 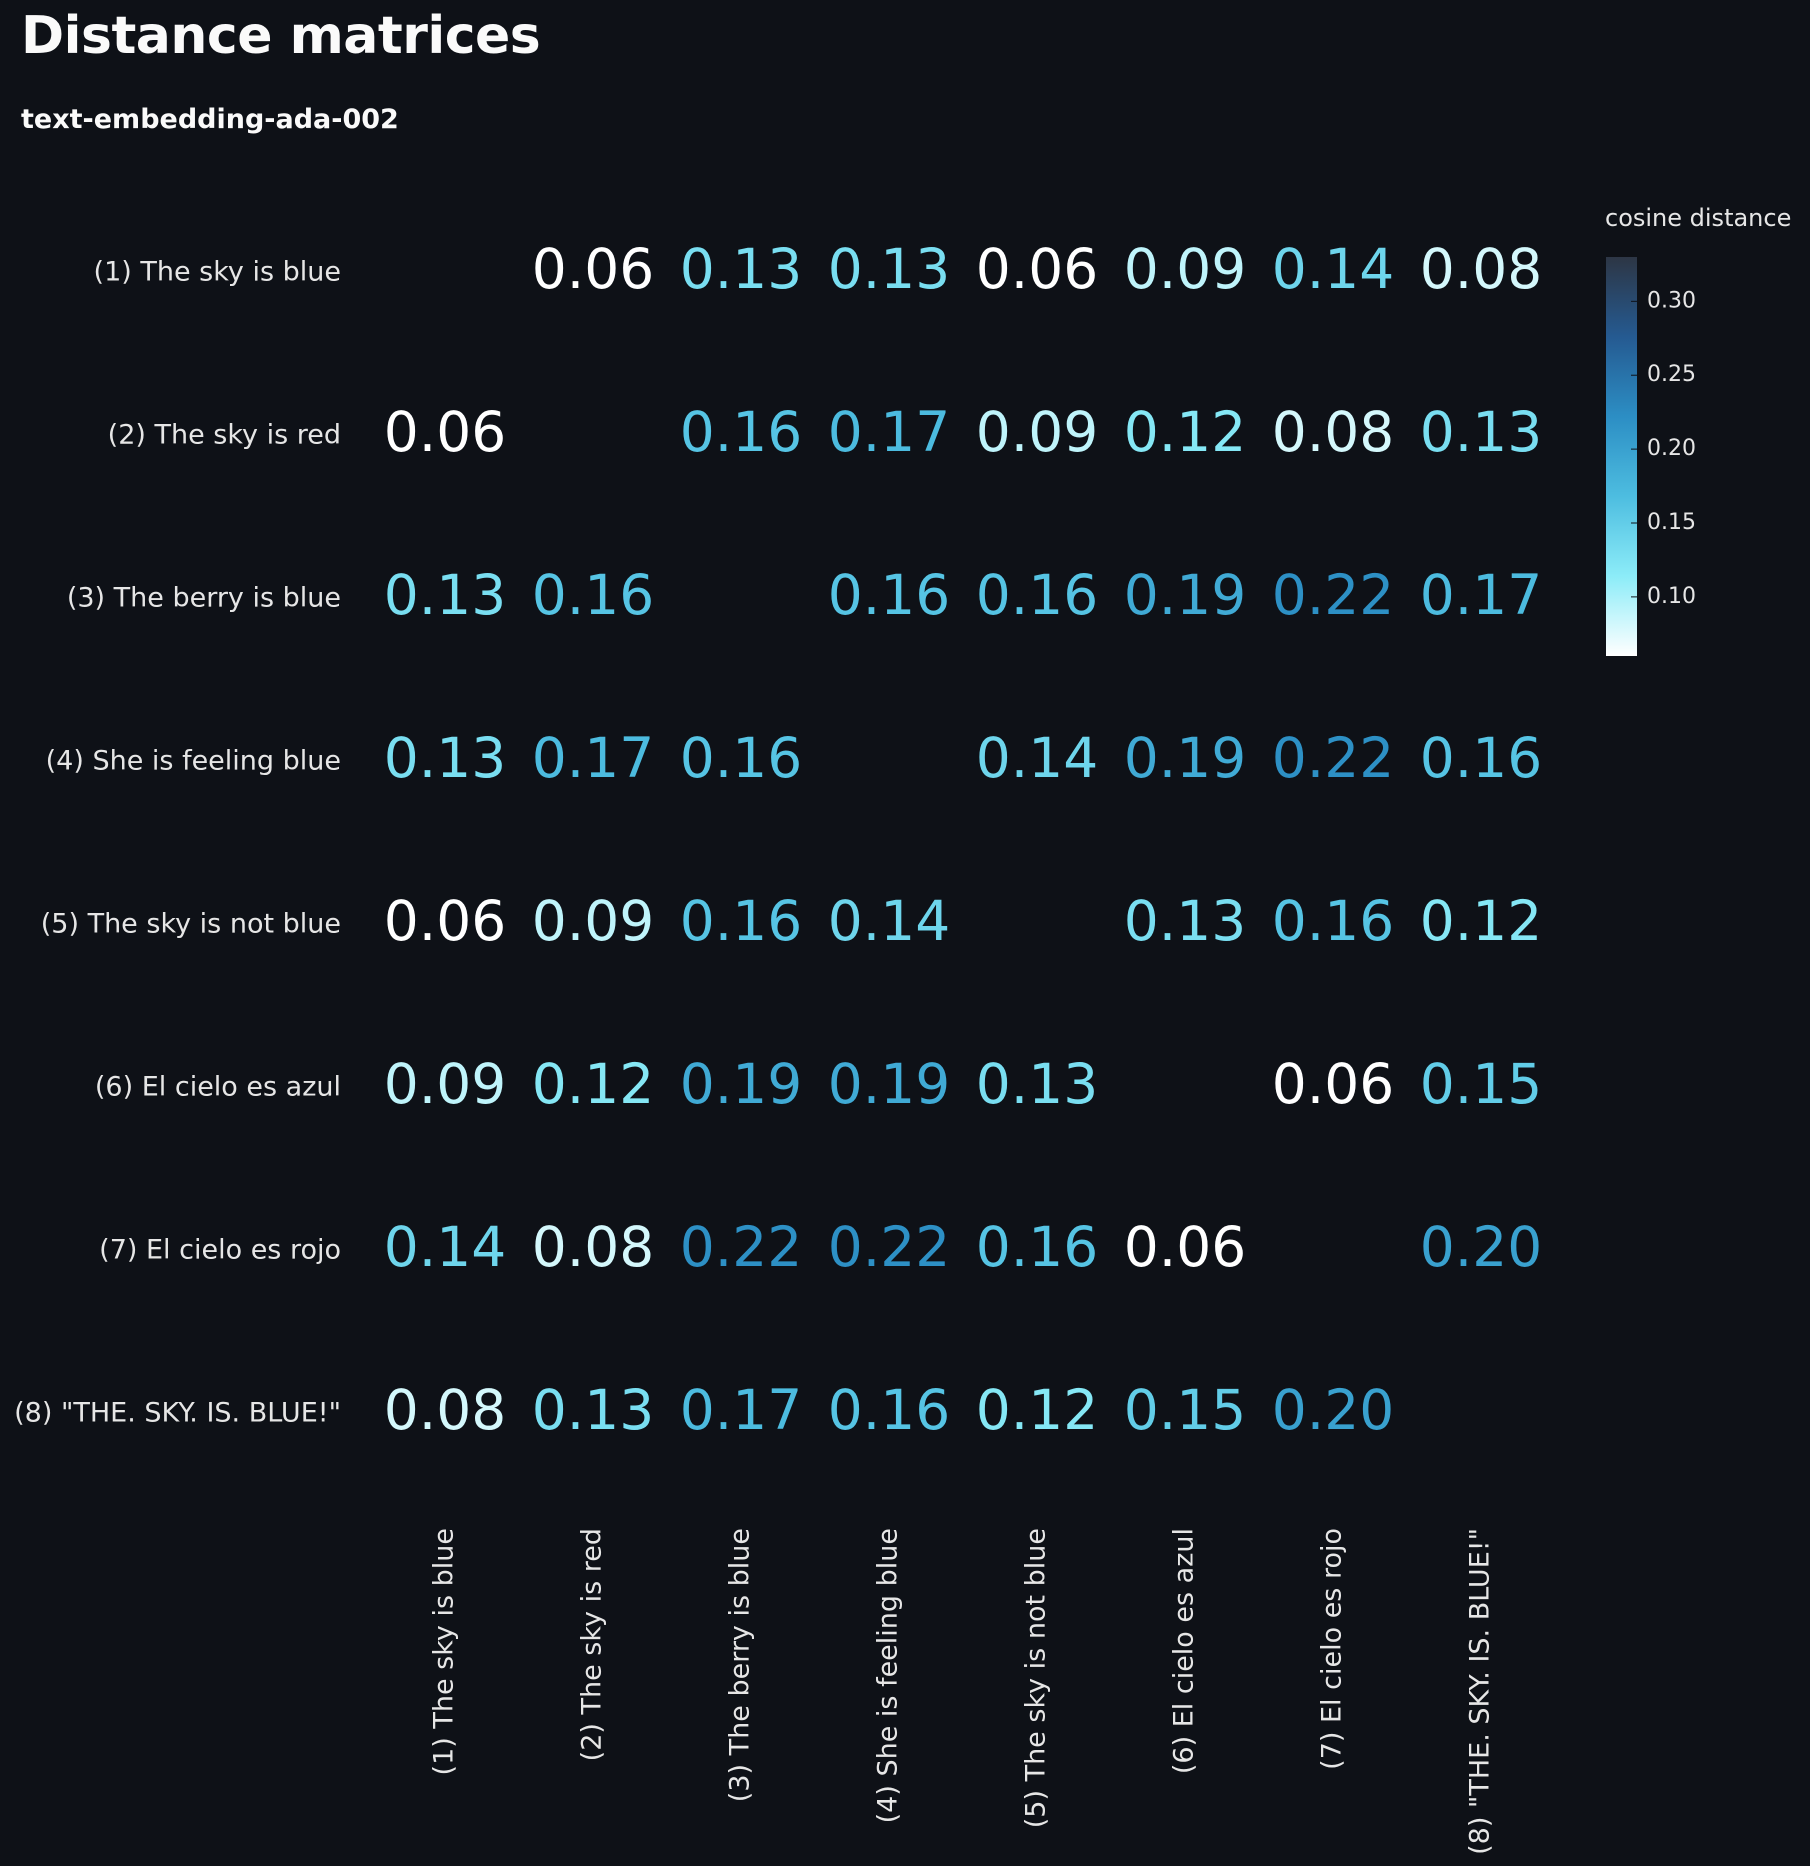 What do you see at coordinates (1671, 374) in the screenshot?
I see `colorbar-tick-label: 0.25` at bounding box center [1671, 374].